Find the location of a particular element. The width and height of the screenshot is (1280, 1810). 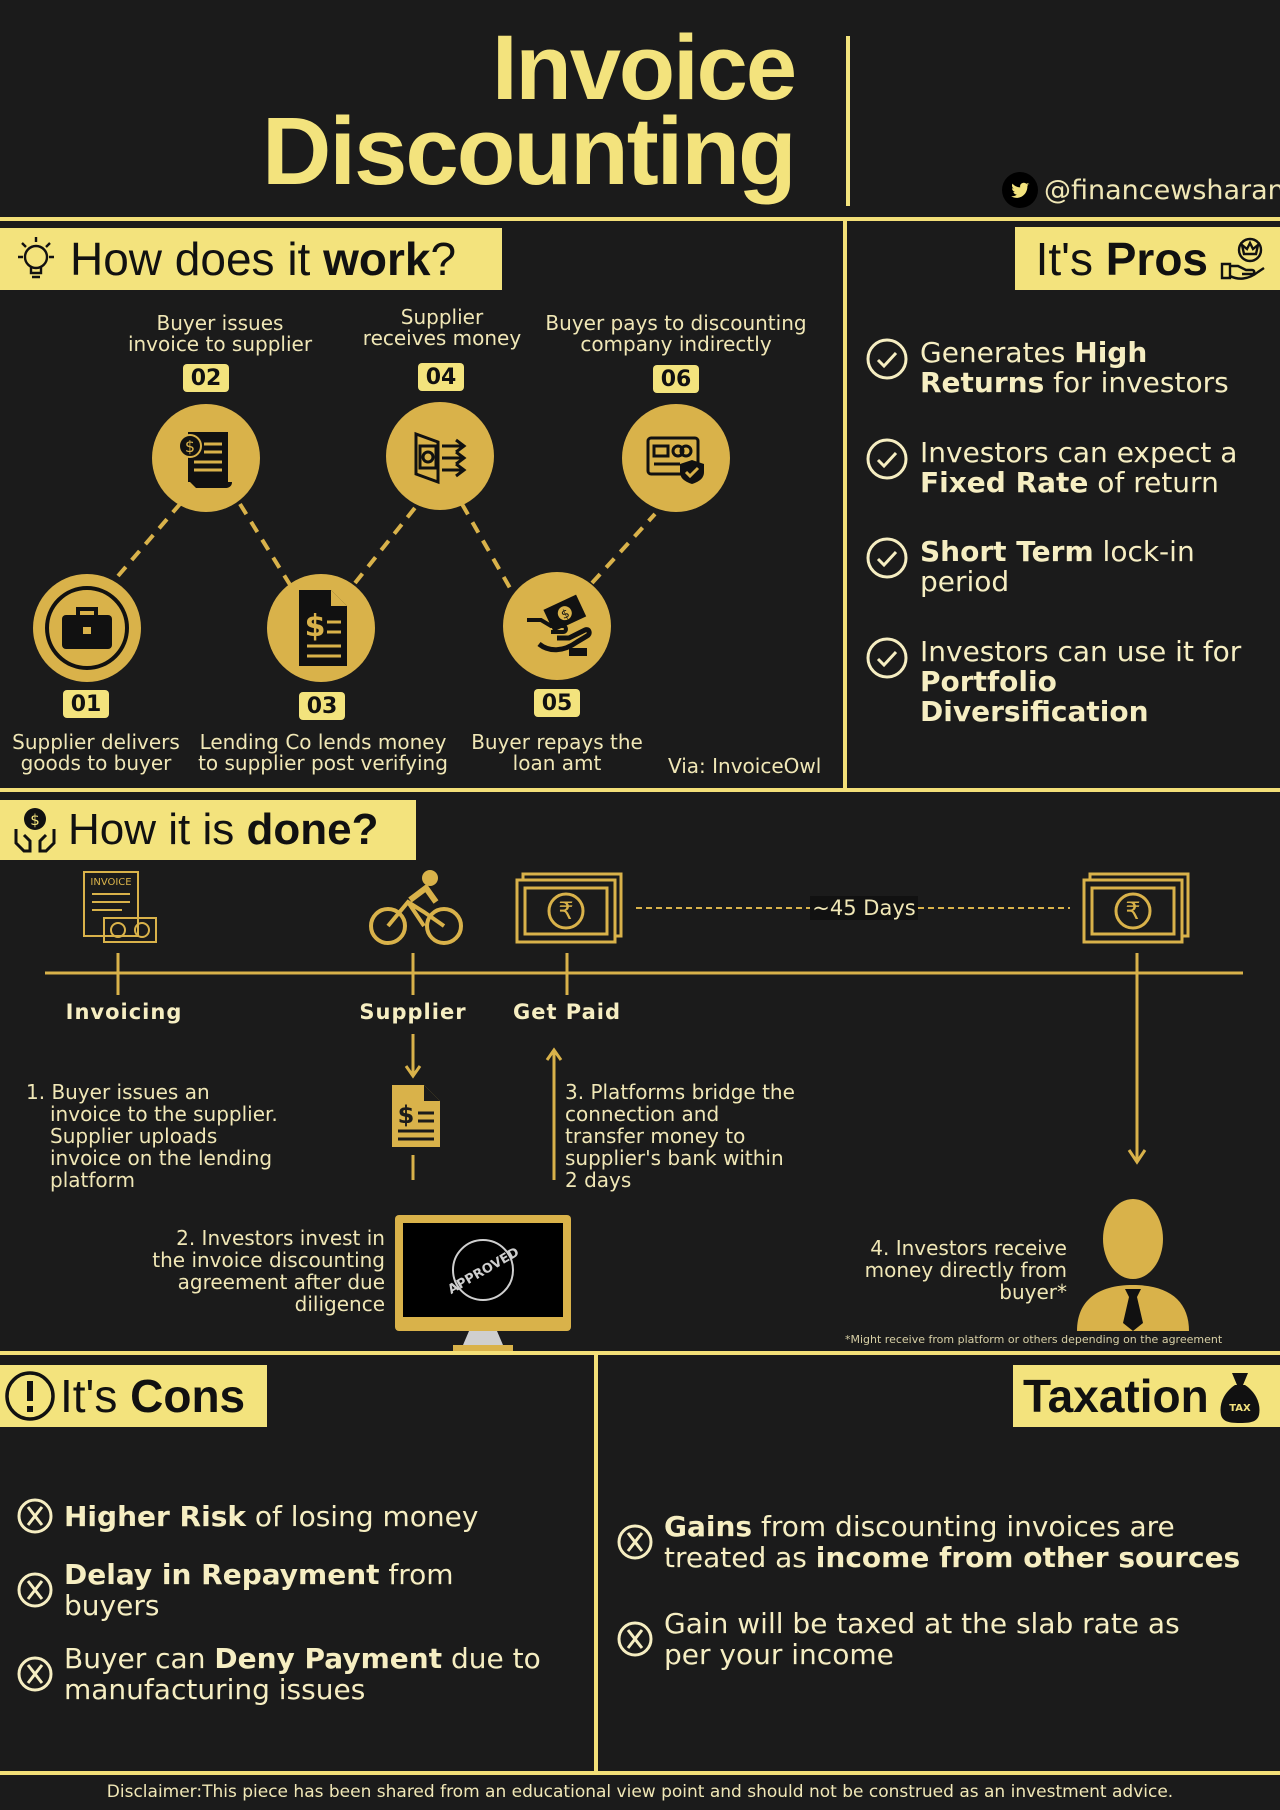

step-05-number: 05 is located at coordinates (557, 703).